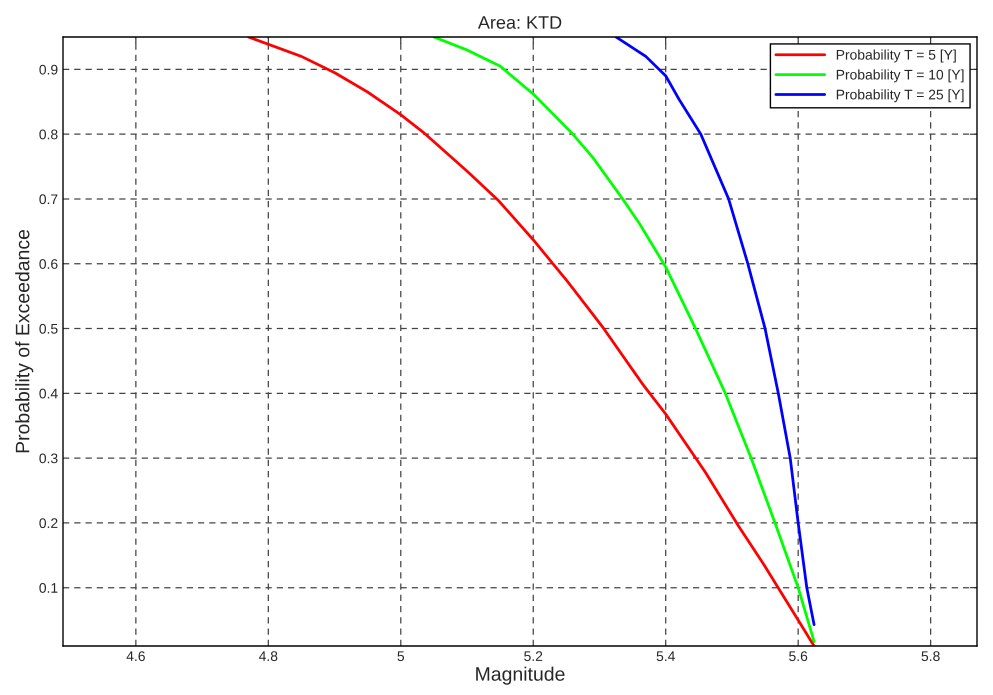  Describe the element at coordinates (520, 675) in the screenshot. I see `x-axis-title: Magnitude` at that location.